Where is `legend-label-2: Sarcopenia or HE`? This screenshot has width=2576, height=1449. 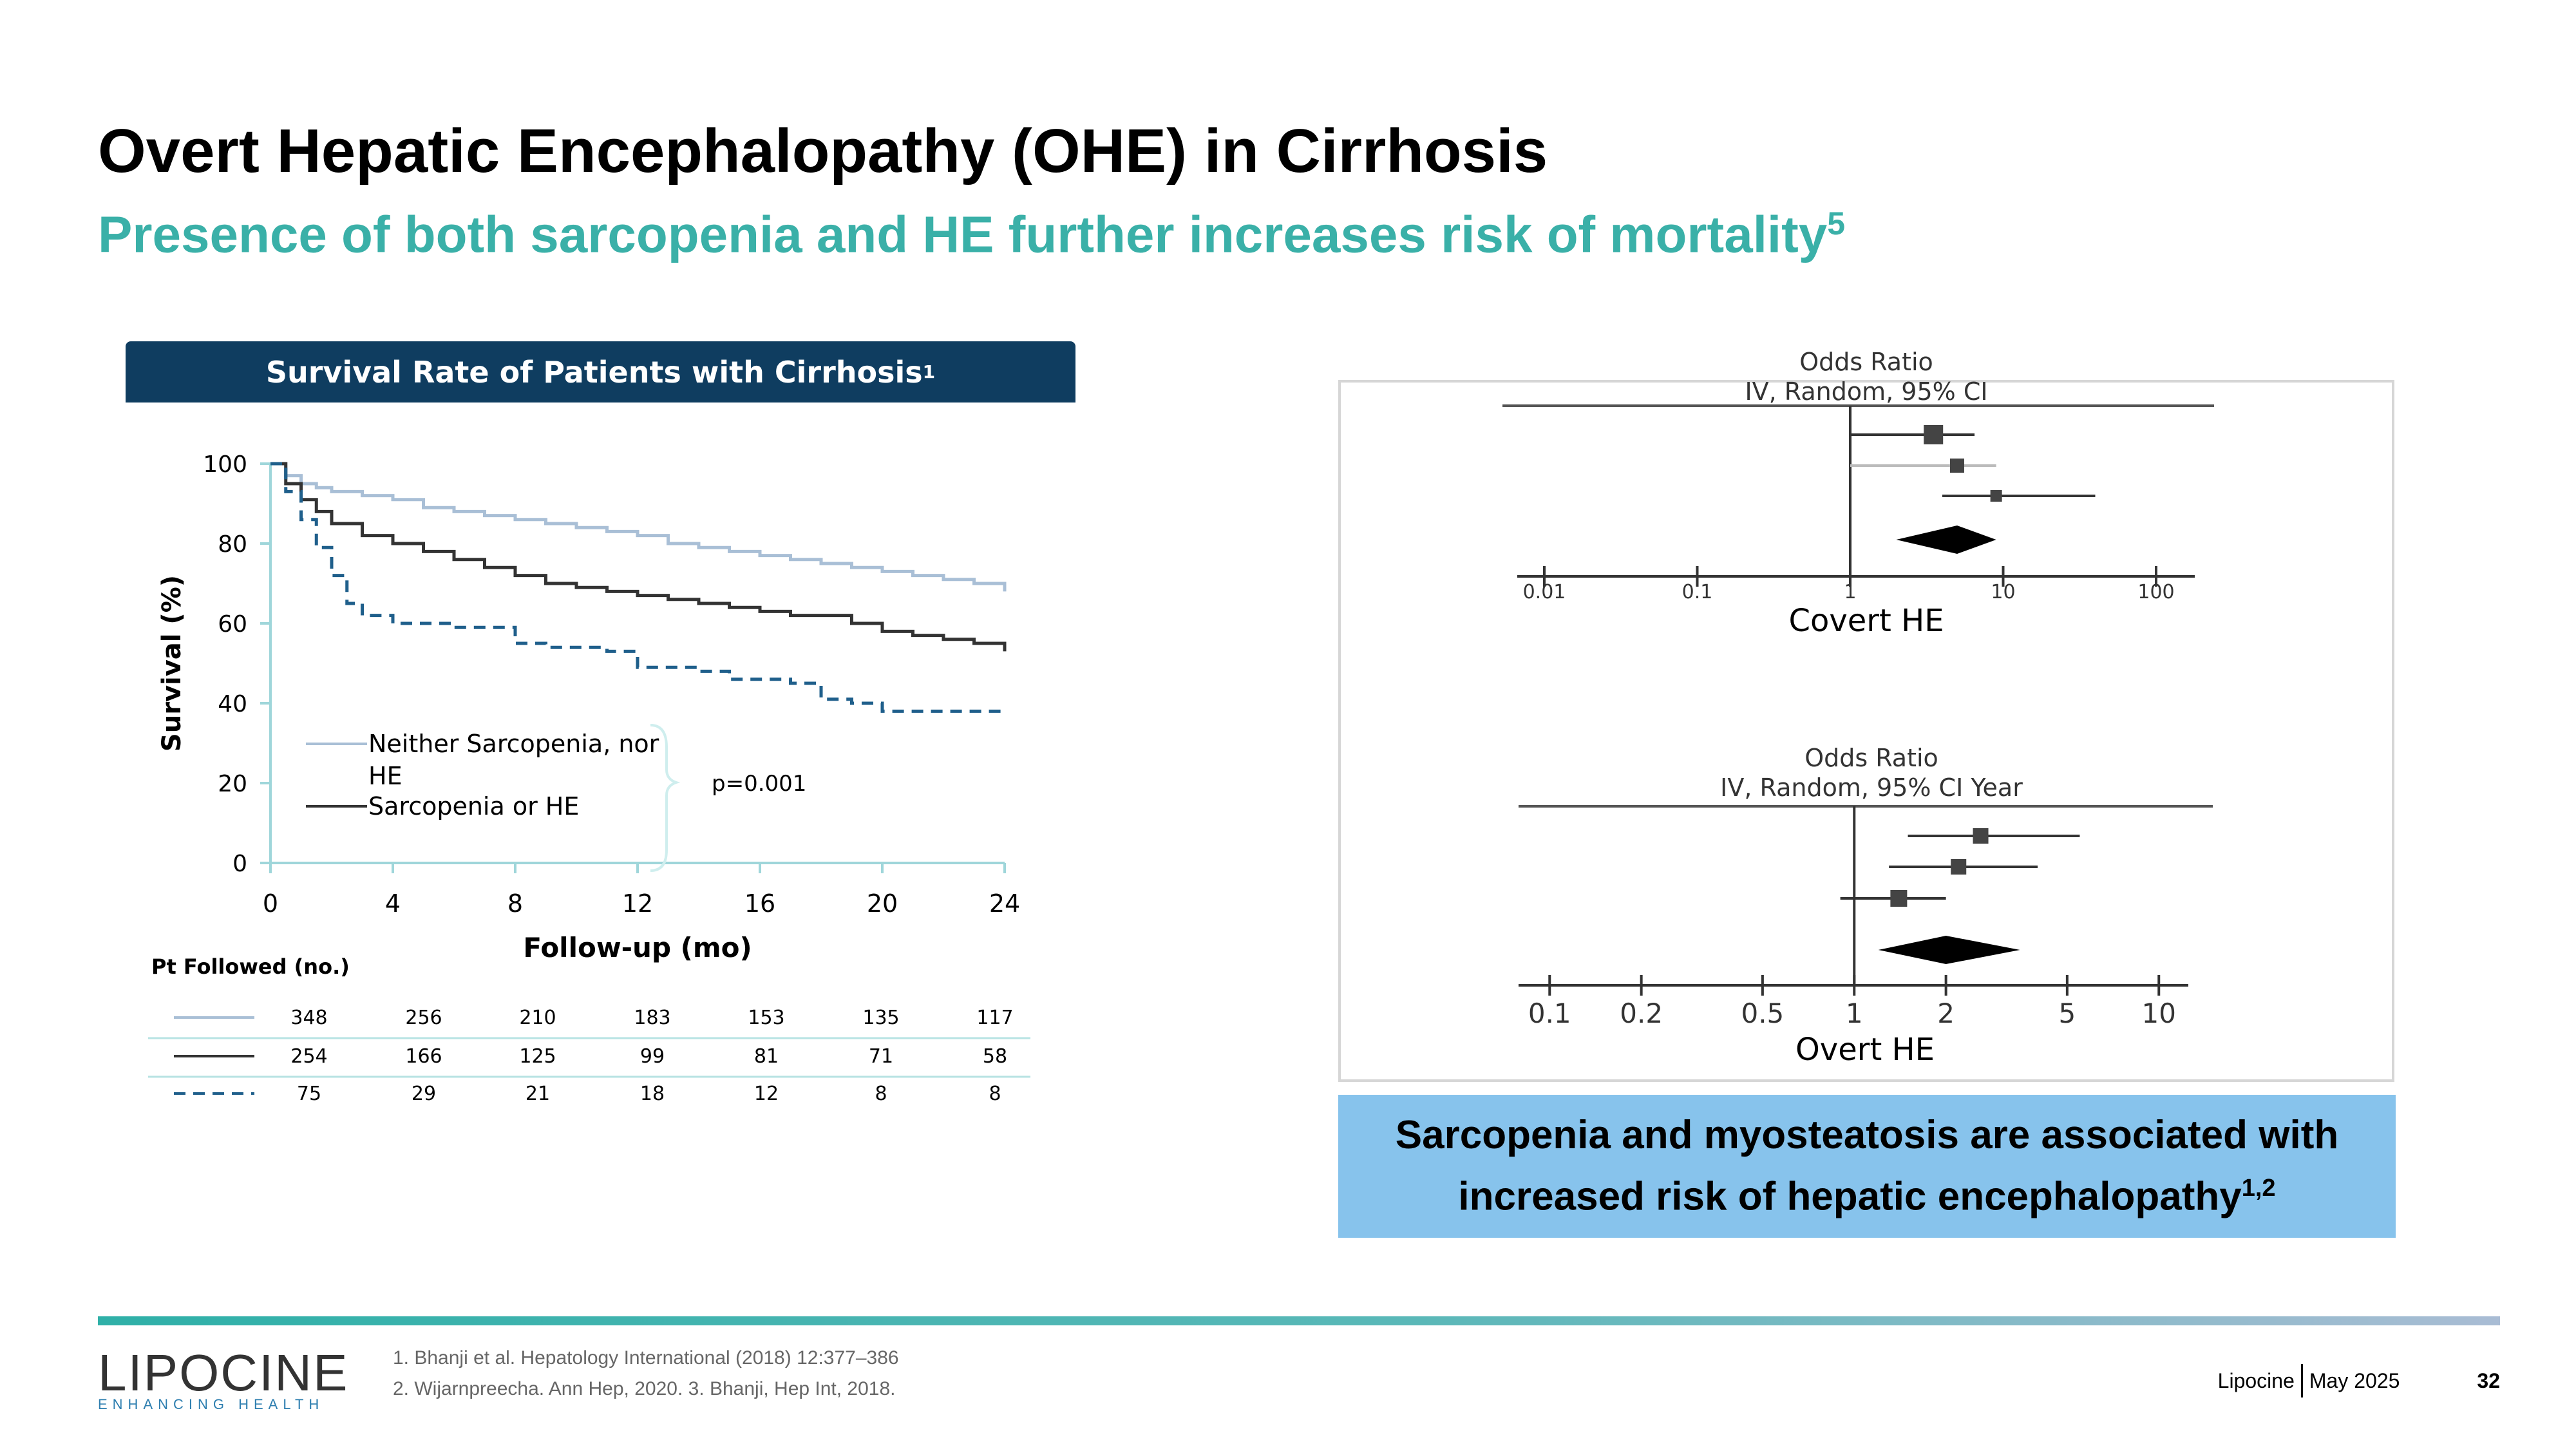 legend-label-2: Sarcopenia or HE is located at coordinates (474, 806).